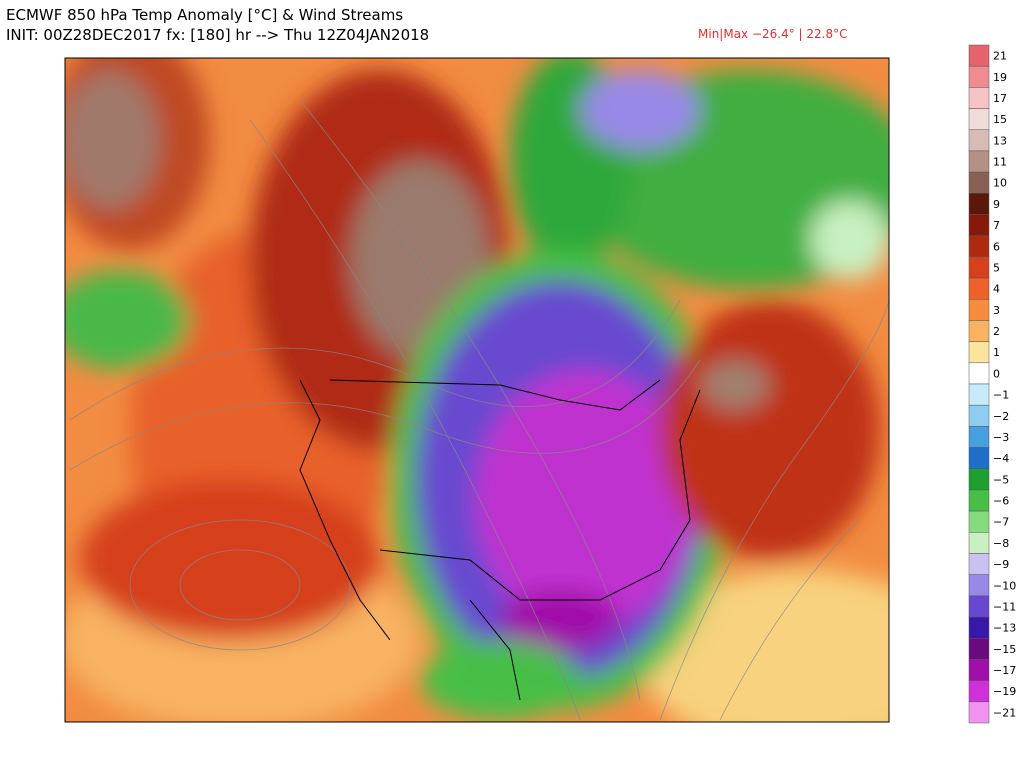 The image size is (1024, 772). I want to click on colorbar-label: −8, so click(1001, 543).